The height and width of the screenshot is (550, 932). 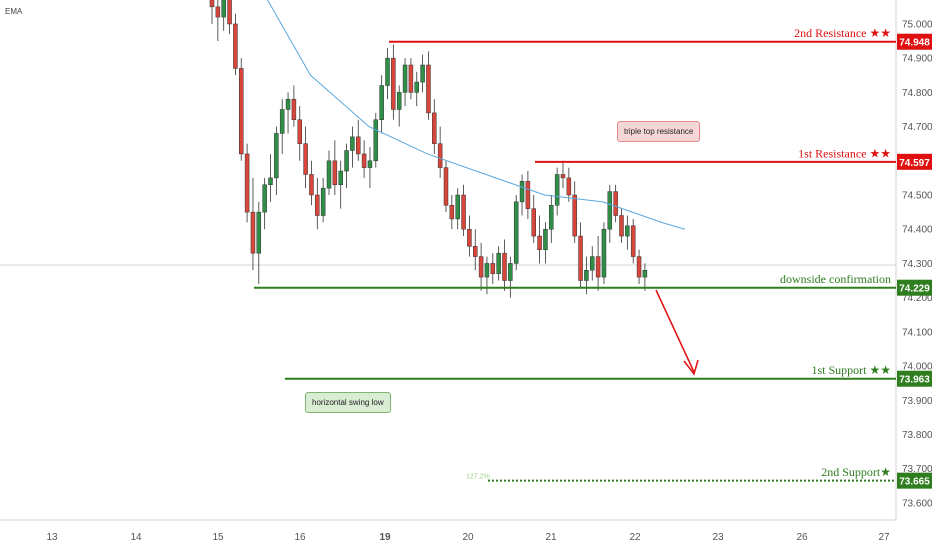 I want to click on y-tick-label: 74.500, so click(x=917, y=196).